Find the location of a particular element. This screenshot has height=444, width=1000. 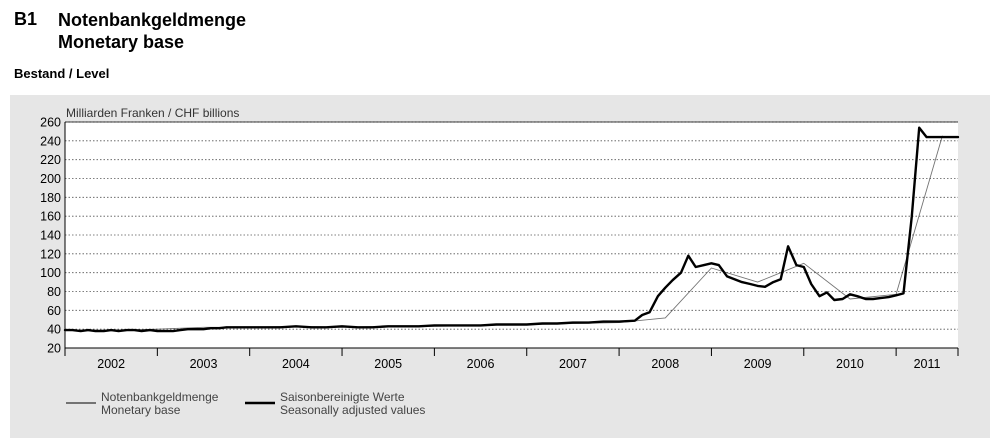

x-tick-label: 2010 is located at coordinates (850, 364).